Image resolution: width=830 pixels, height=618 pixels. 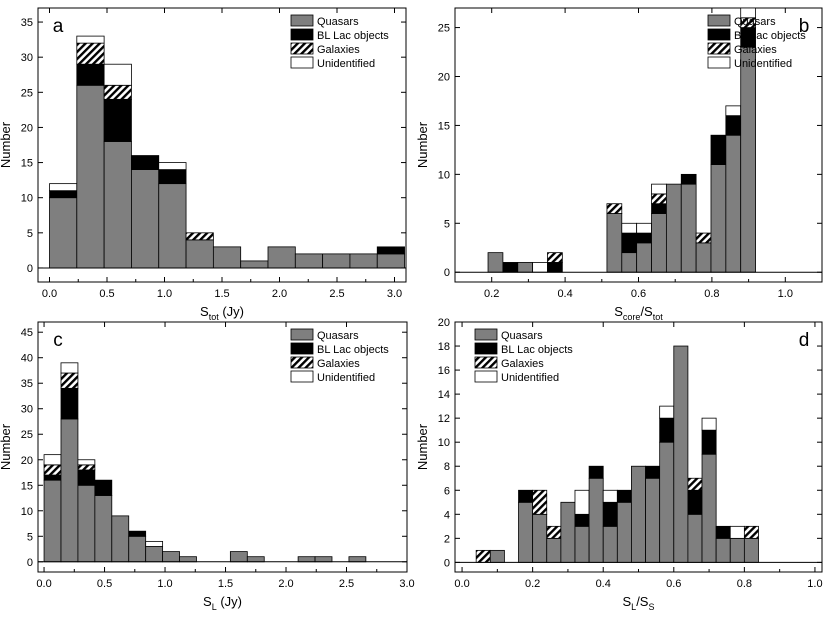 What do you see at coordinates (447, 224) in the screenshot?
I see `y-tick-label: 5` at bounding box center [447, 224].